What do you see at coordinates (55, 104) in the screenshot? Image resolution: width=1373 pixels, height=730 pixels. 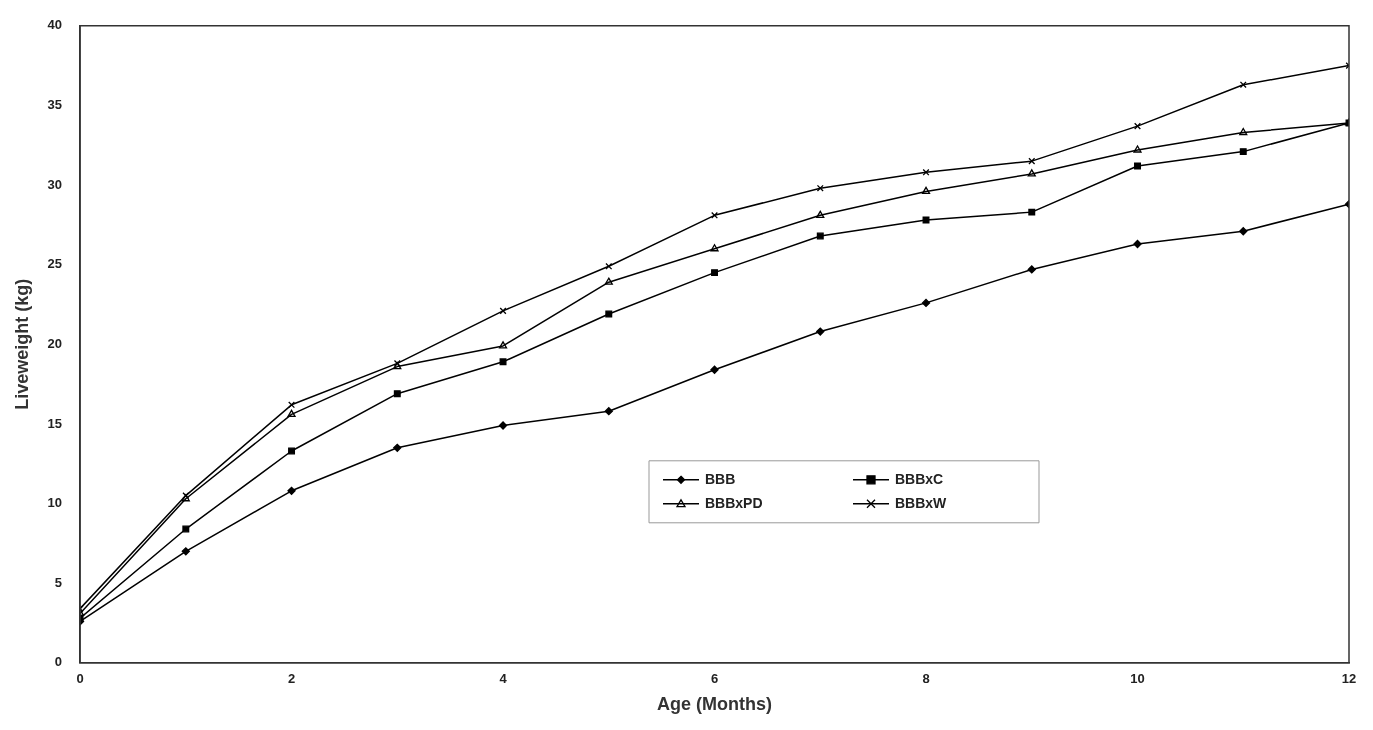 I see `y-tick-label: 35` at bounding box center [55, 104].